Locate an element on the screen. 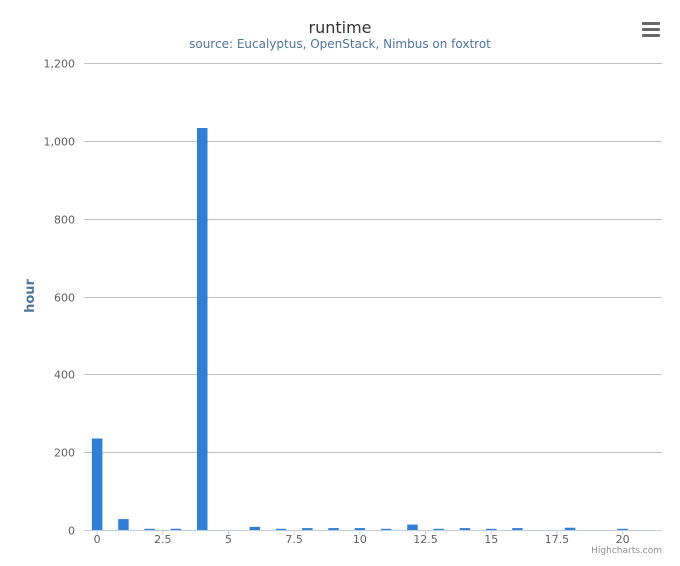  y-tick-label: 800 is located at coordinates (64, 220).